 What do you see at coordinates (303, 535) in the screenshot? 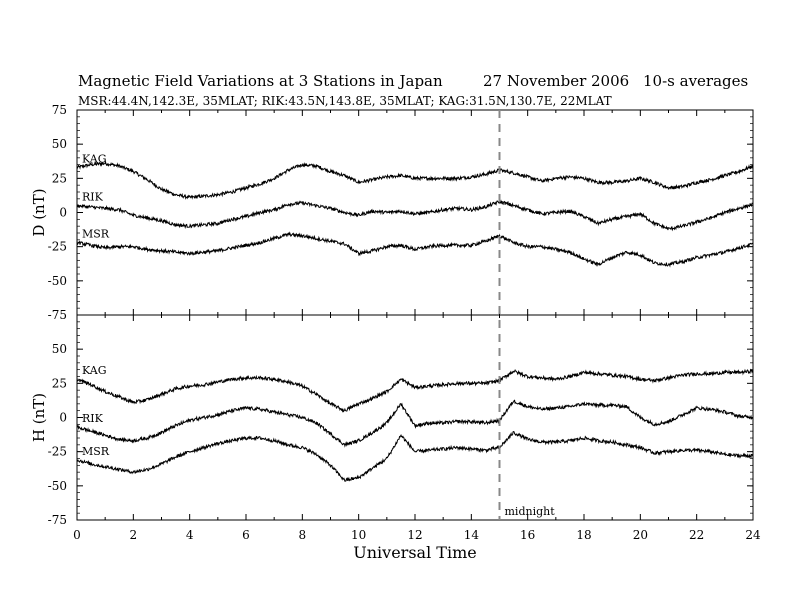
I see `x-tick-label: 8` at bounding box center [303, 535].